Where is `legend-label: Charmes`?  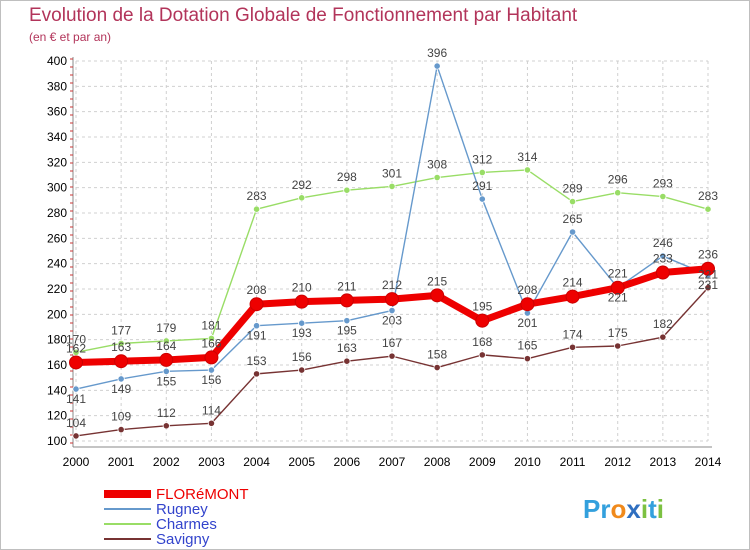
legend-label: Charmes is located at coordinates (186, 524).